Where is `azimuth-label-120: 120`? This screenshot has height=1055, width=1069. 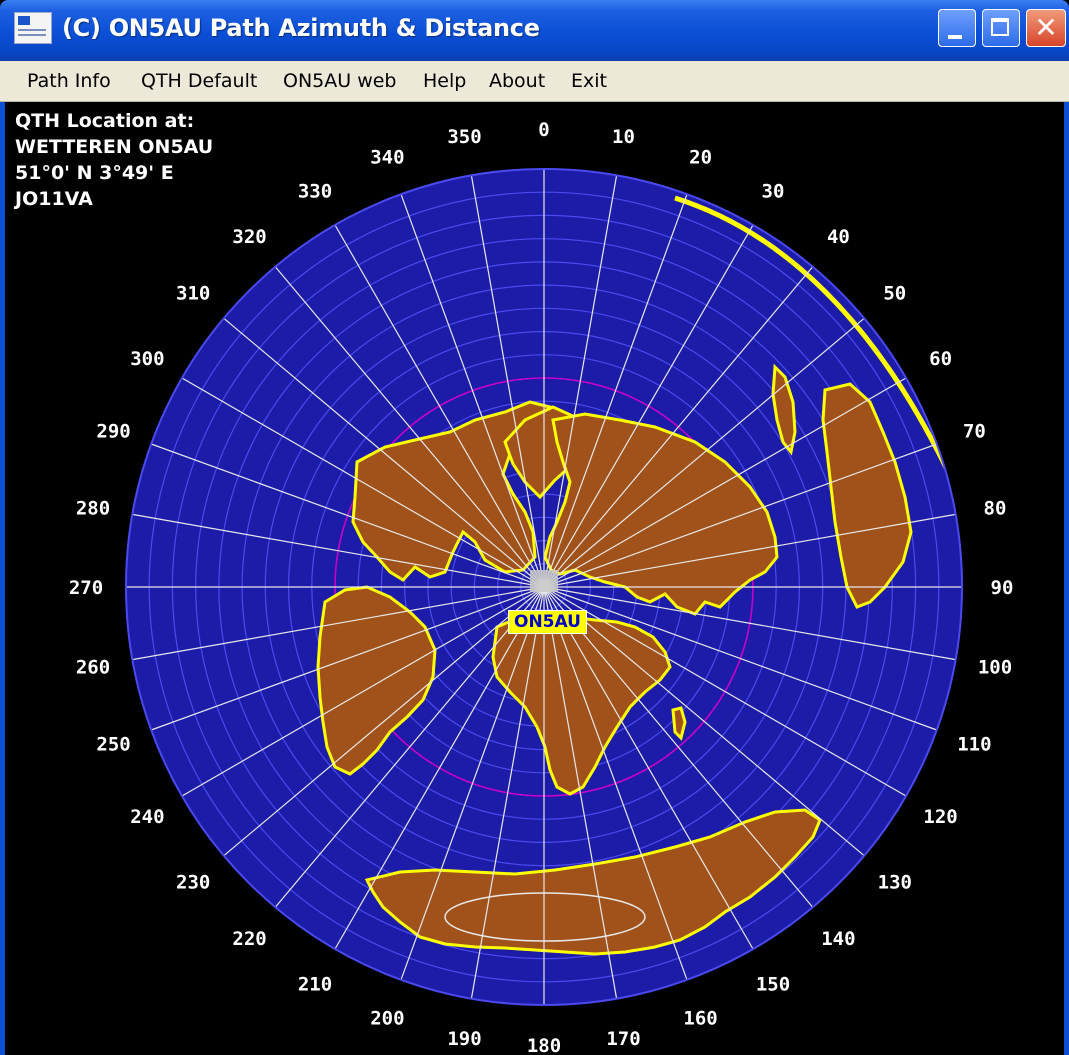 azimuth-label-120: 120 is located at coordinates (940, 817).